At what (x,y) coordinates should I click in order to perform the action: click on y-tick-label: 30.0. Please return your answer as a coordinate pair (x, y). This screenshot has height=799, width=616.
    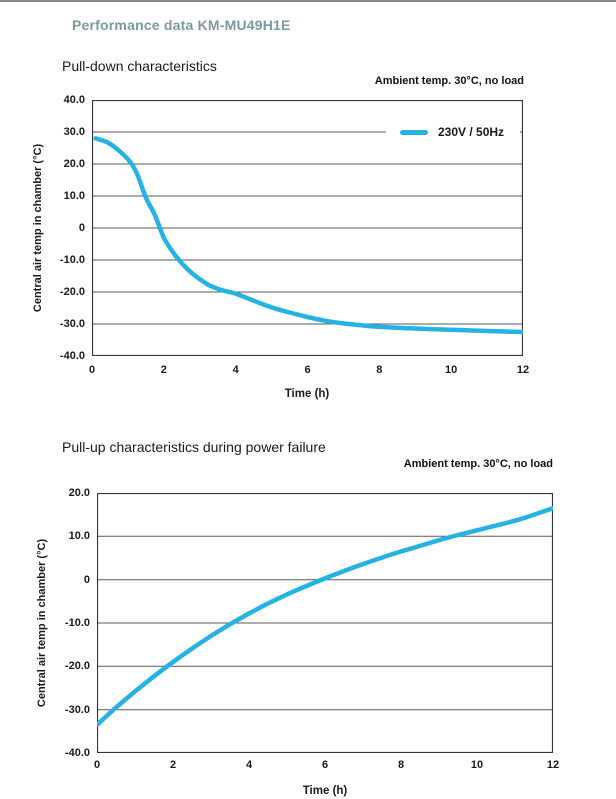
    Looking at the image, I should click on (74, 132).